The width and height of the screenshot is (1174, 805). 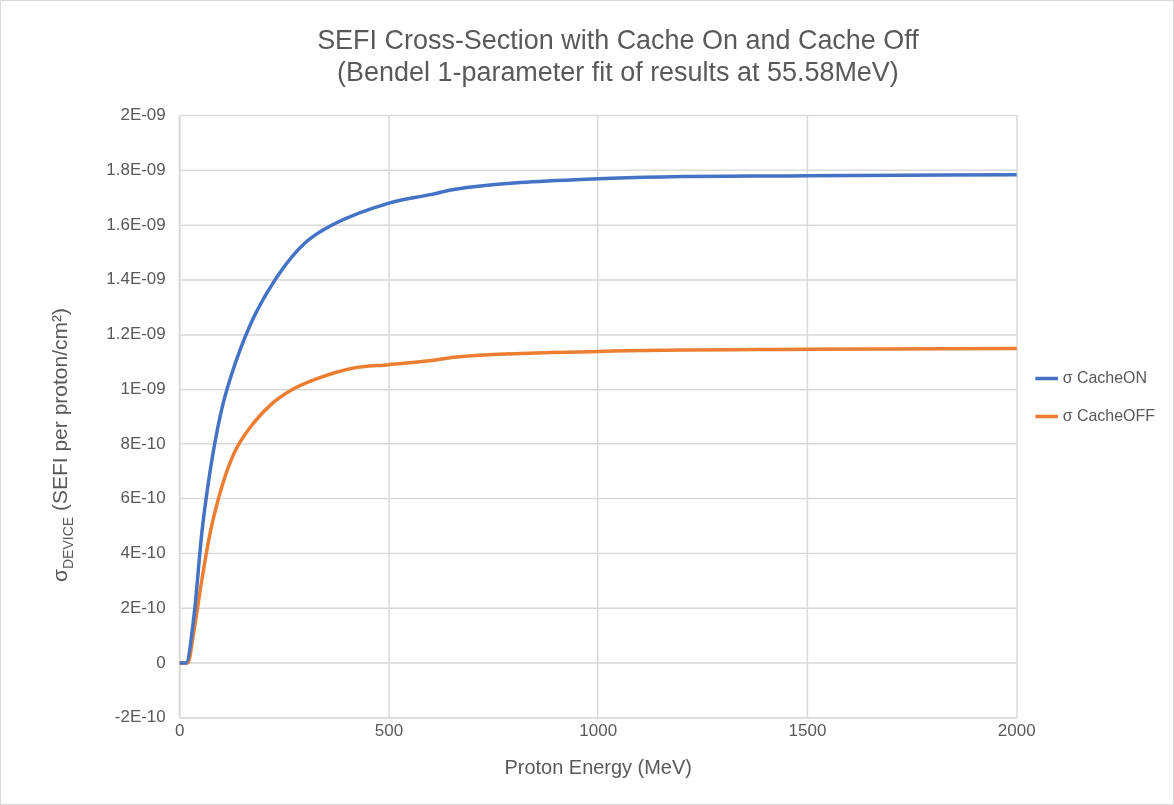 I want to click on y-tick-label: -2E-10, so click(x=140, y=717).